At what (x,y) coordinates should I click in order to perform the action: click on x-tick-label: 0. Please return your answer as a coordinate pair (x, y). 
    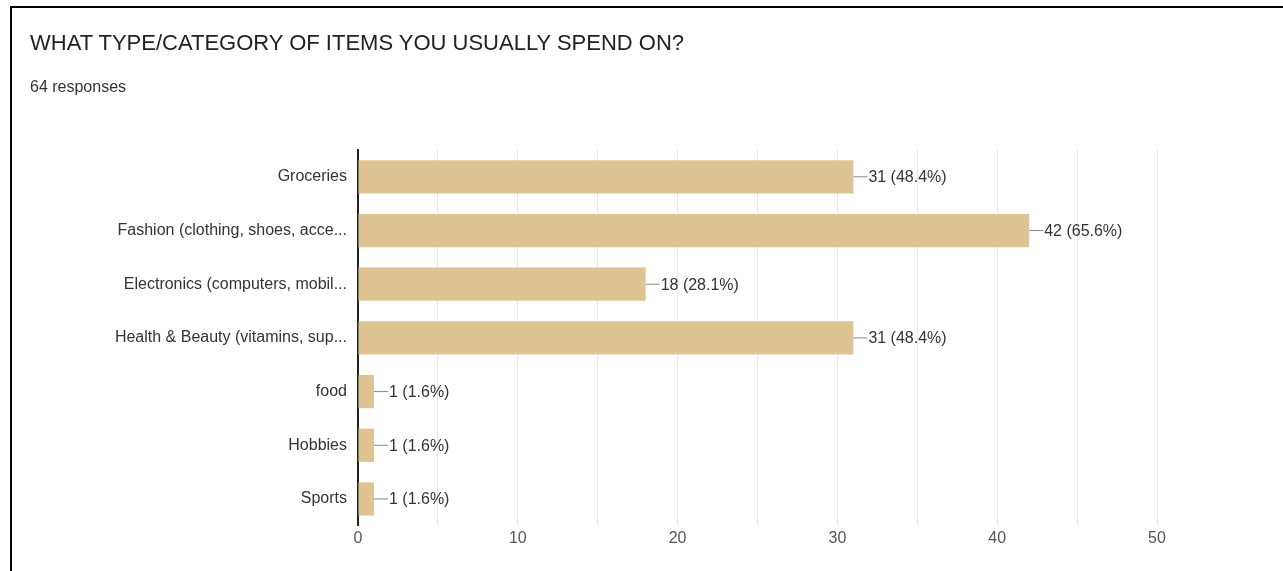
    Looking at the image, I should click on (358, 537).